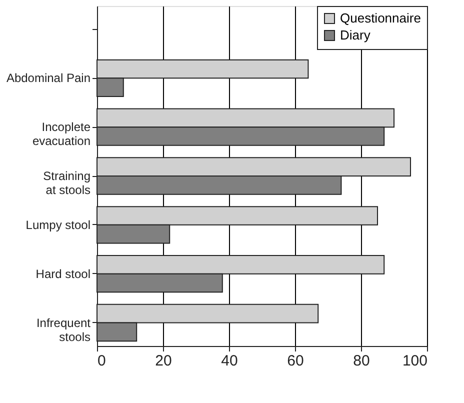 Image resolution: width=464 pixels, height=403 pixels. What do you see at coordinates (415, 361) in the screenshot?
I see `x-tick-label: 100` at bounding box center [415, 361].